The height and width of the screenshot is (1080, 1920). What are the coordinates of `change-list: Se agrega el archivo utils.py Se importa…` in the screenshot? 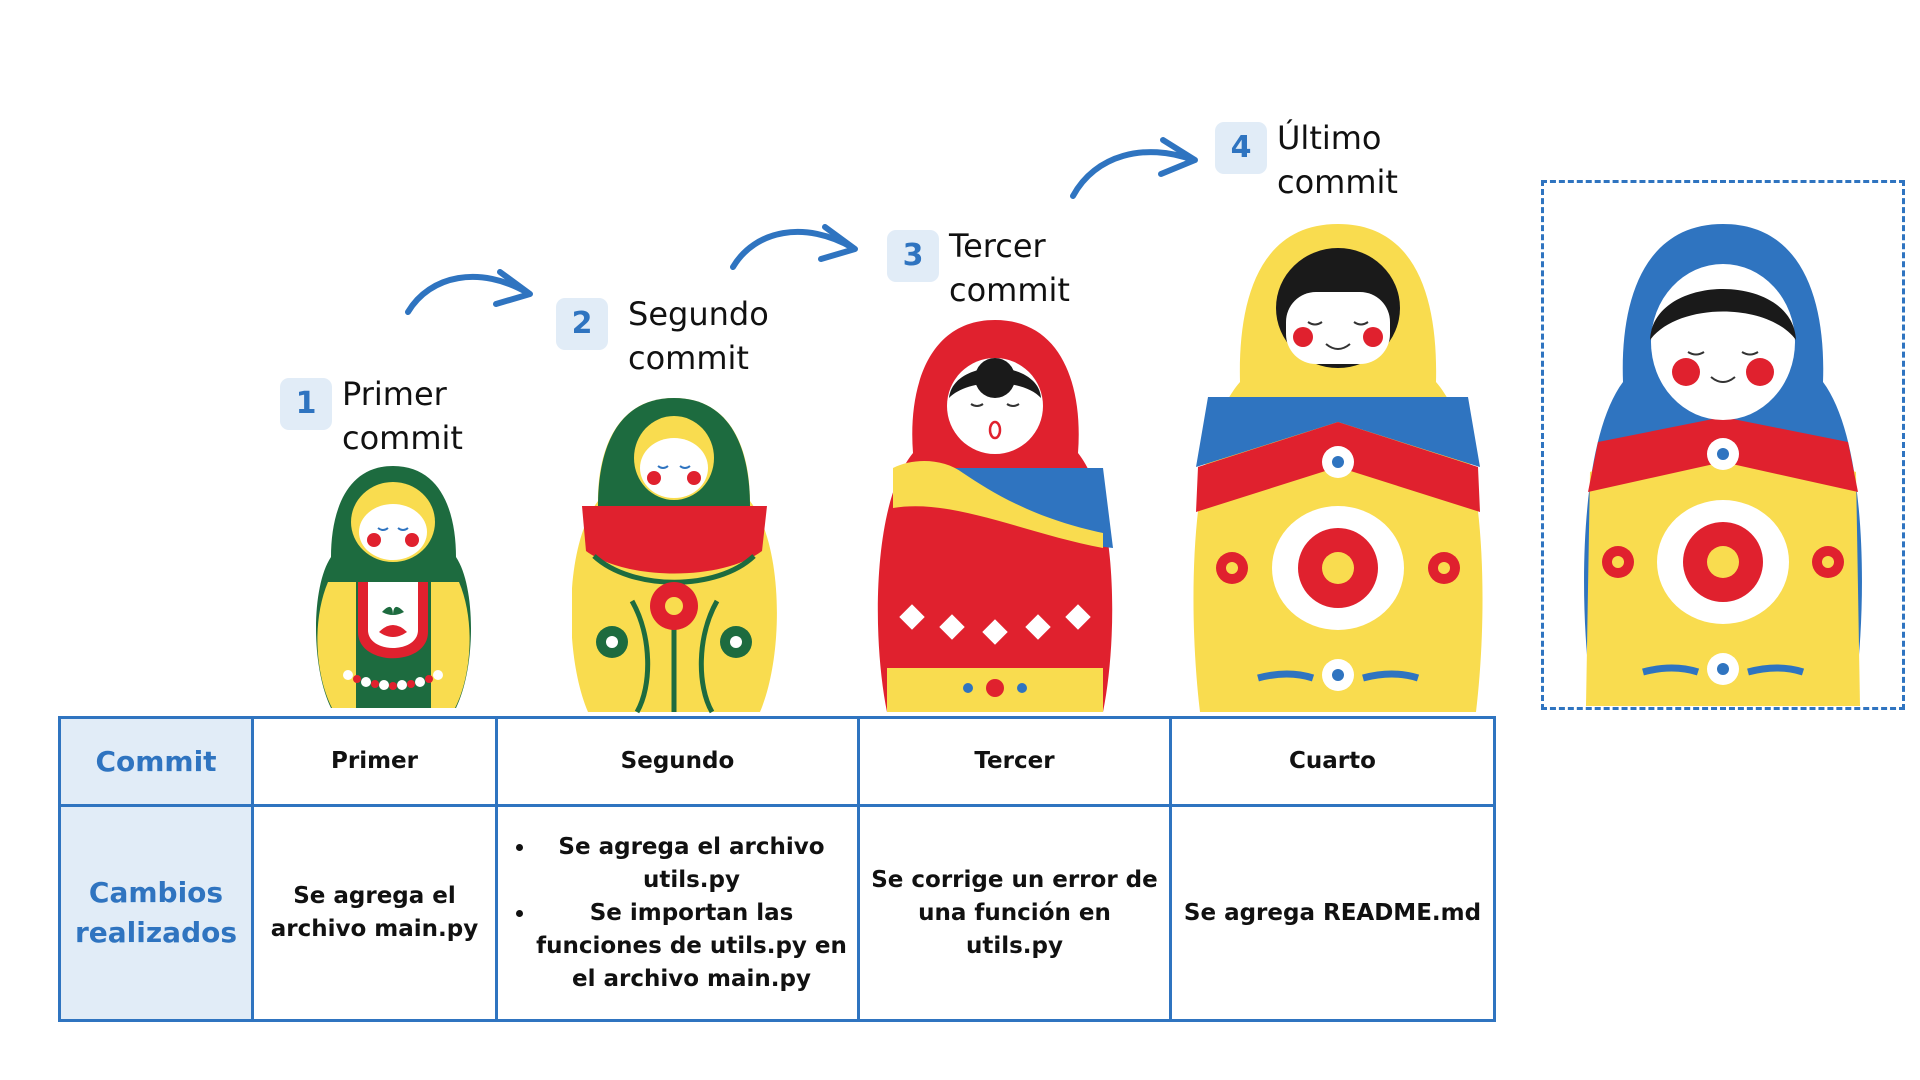 It's located at (677, 913).